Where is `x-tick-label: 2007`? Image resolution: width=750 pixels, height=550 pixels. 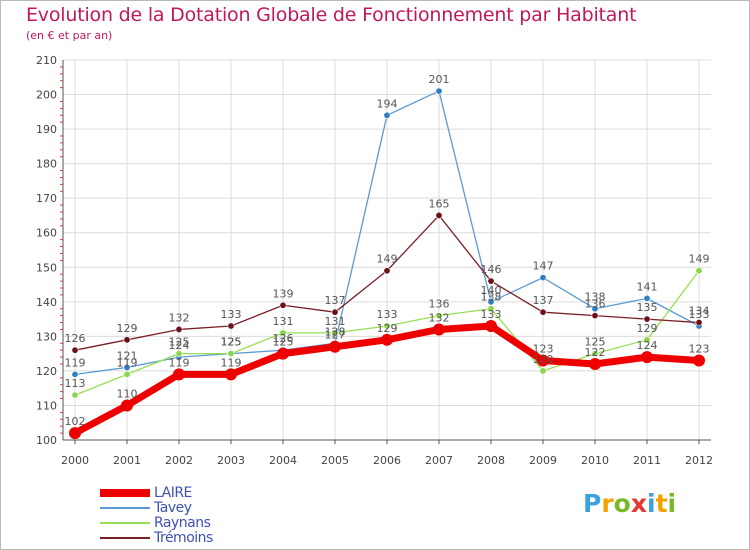 x-tick-label: 2007 is located at coordinates (439, 460).